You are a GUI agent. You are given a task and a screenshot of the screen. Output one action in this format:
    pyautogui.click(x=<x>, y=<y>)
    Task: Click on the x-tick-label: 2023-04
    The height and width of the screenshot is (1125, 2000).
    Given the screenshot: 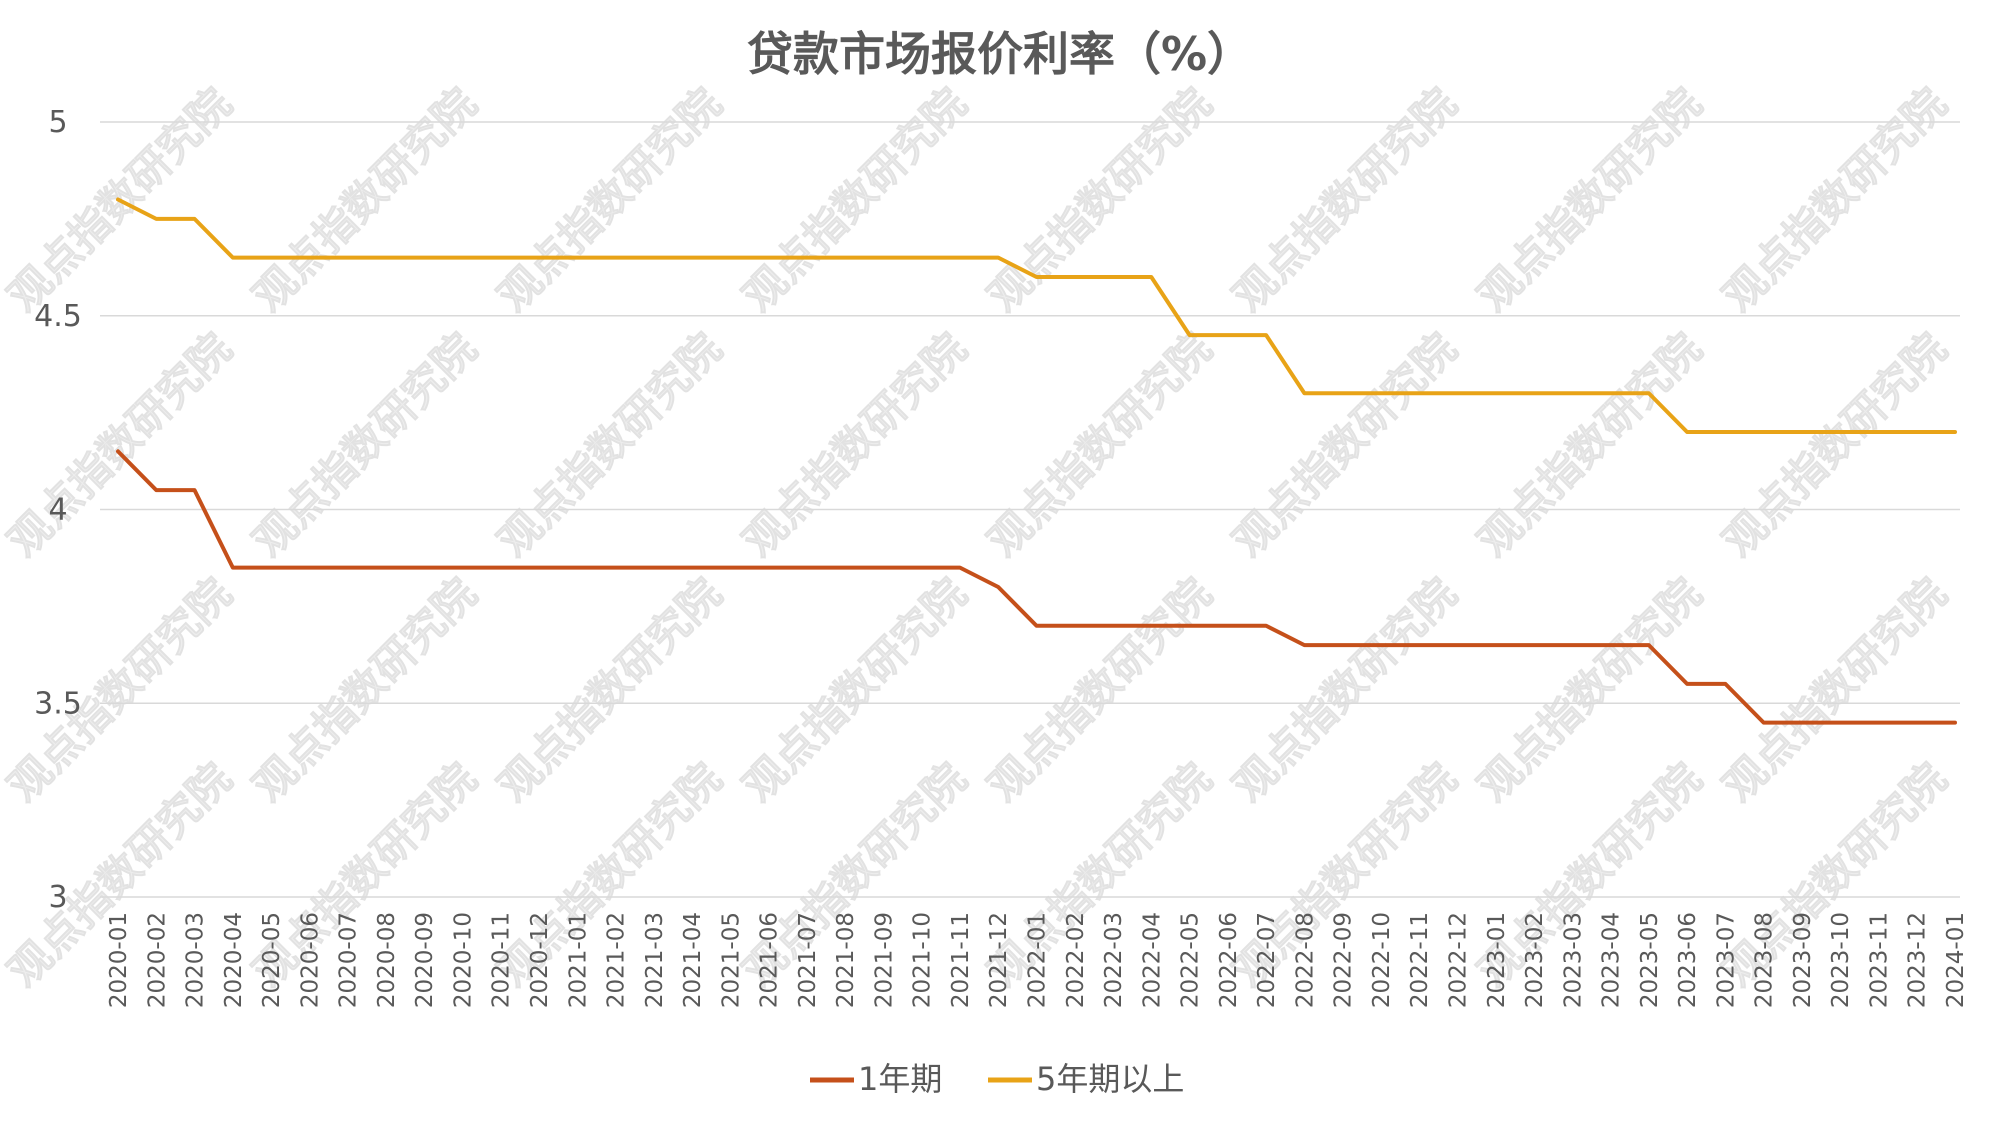 What is the action you would take?
    pyautogui.click(x=1612, y=960)
    